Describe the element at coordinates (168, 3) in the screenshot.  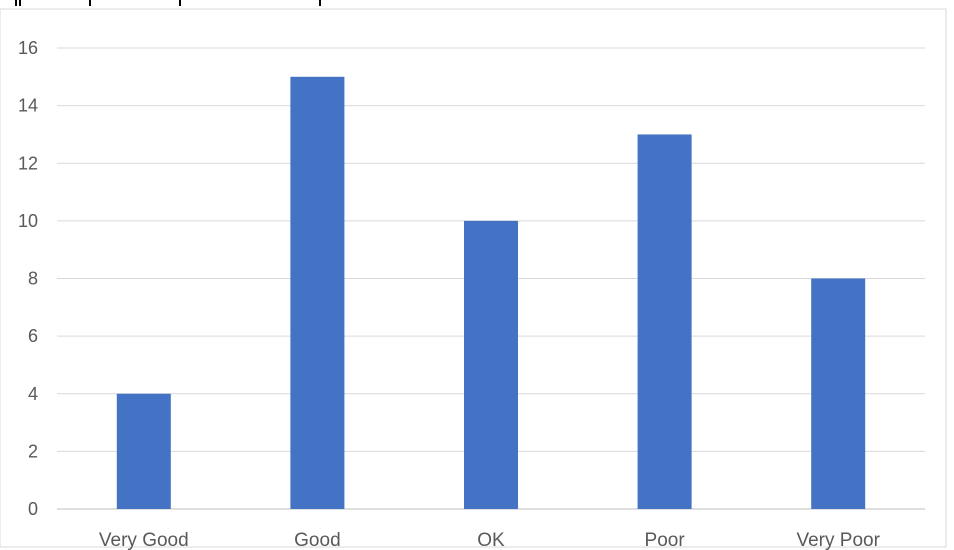
I see `cropped-title-fragment` at that location.